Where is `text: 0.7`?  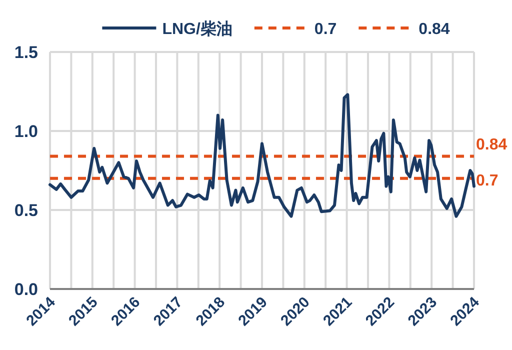
text: 0.7 is located at coordinates (325, 29).